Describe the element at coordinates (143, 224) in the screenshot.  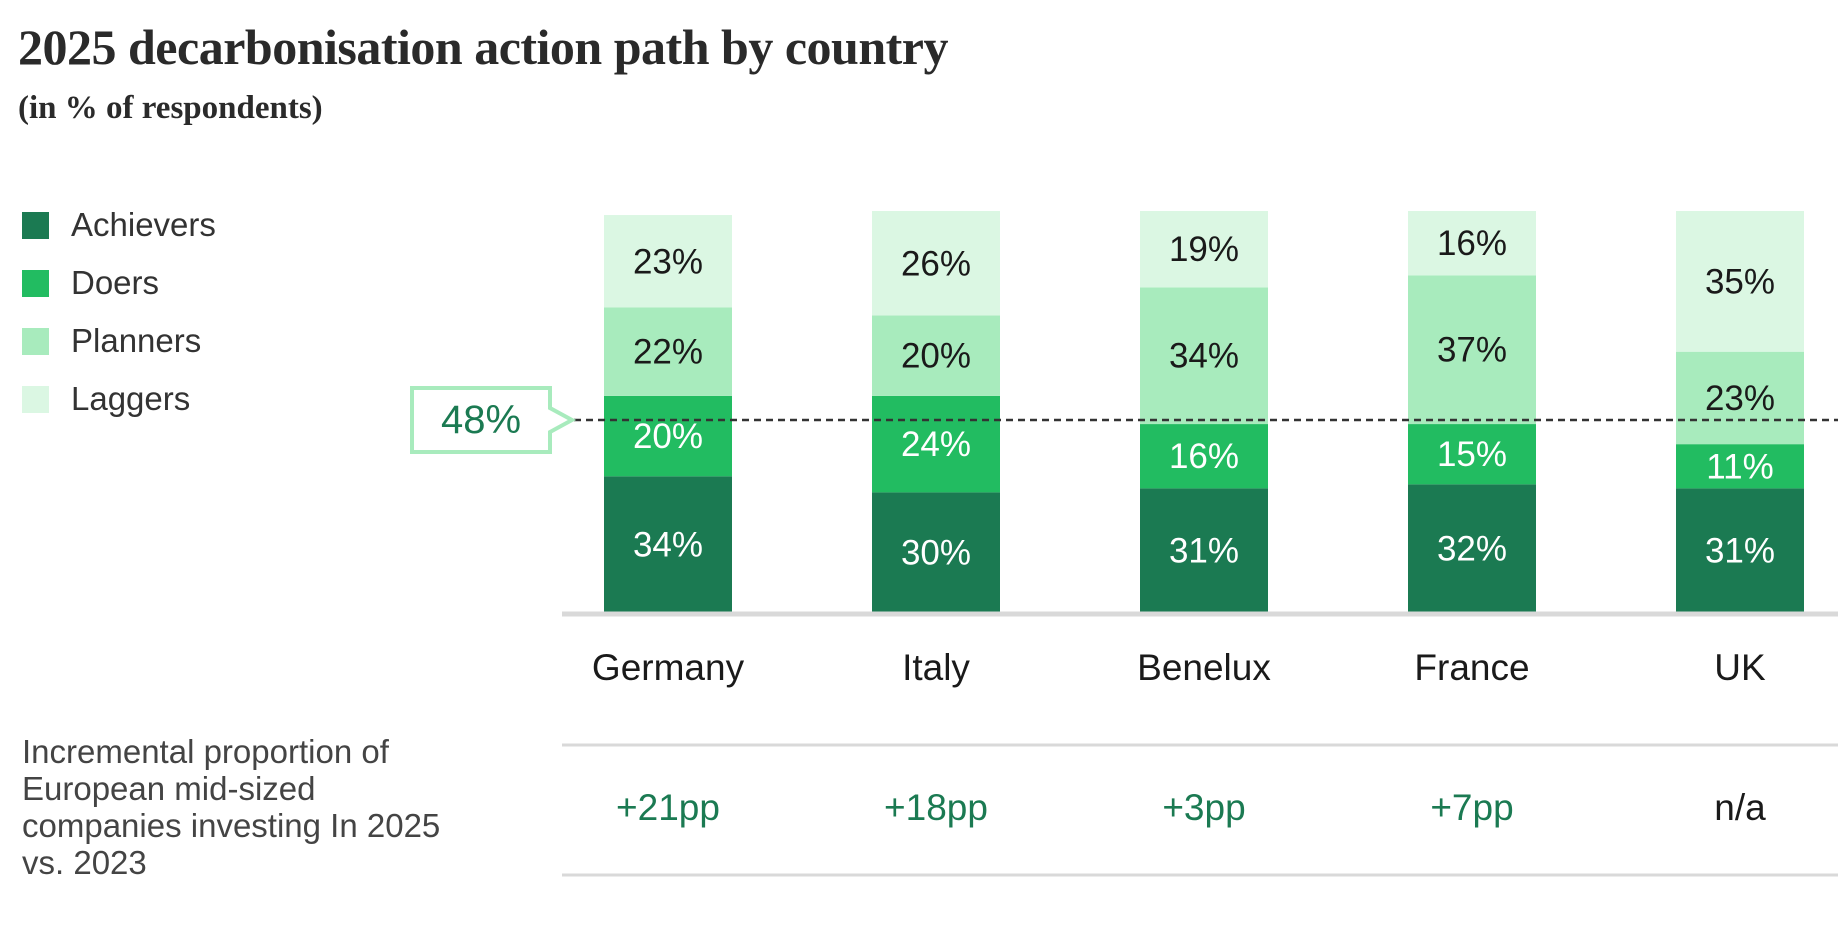
I see `legend-label-achievers: Achievers` at that location.